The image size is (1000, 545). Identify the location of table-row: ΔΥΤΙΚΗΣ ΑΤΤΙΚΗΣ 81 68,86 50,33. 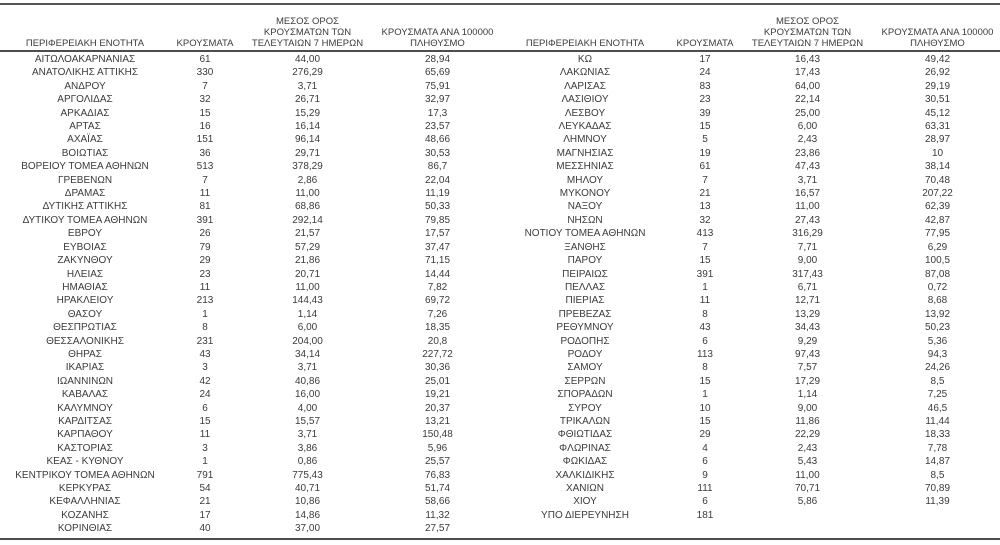
(250, 206).